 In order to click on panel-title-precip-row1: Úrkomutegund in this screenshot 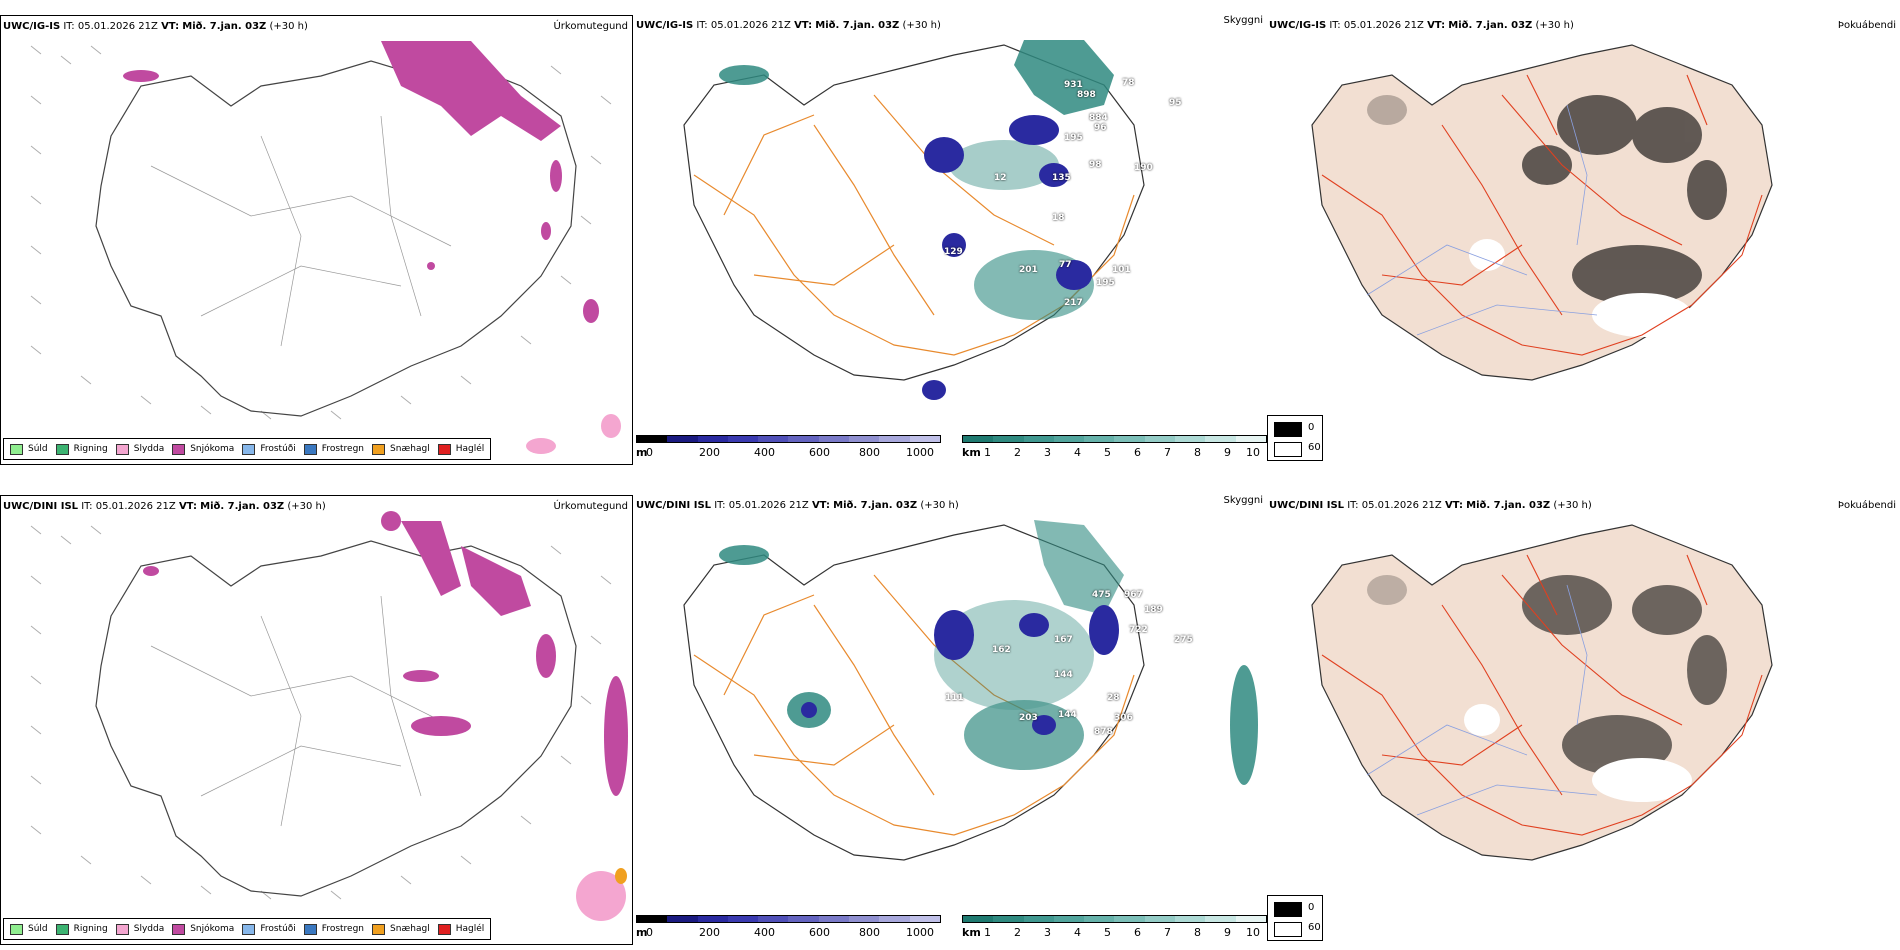, I will do `click(590, 26)`.